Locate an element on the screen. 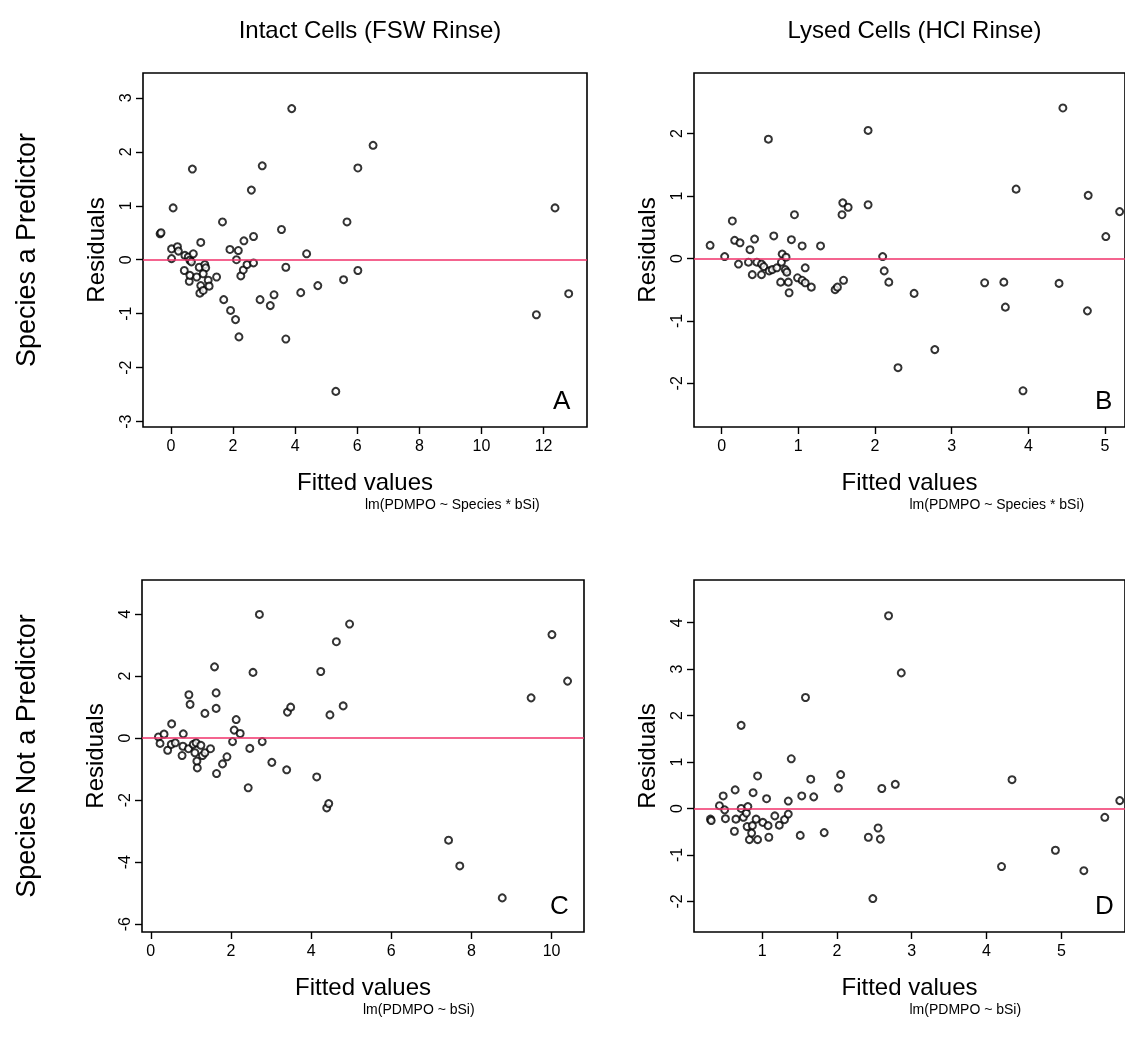 This screenshot has width=1125, height=1041. chart-title: Lysed Cells (HCl Rinse) is located at coordinates (914, 29).